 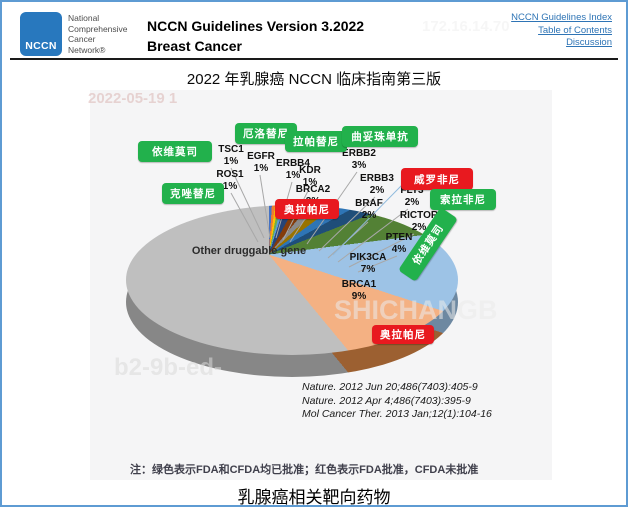 I want to click on drug-box-trastuzumab: 曲妥珠单抗, so click(x=380, y=136).